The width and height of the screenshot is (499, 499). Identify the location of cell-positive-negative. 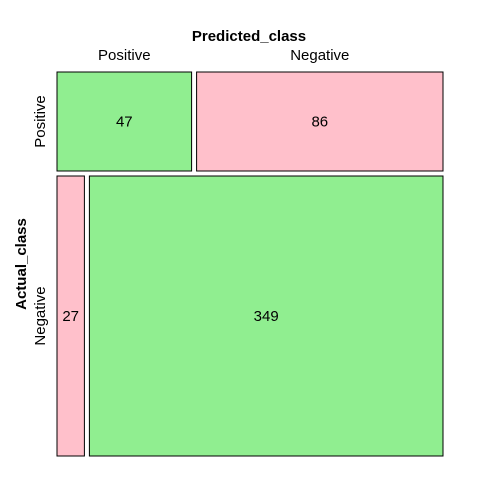
(320, 121).